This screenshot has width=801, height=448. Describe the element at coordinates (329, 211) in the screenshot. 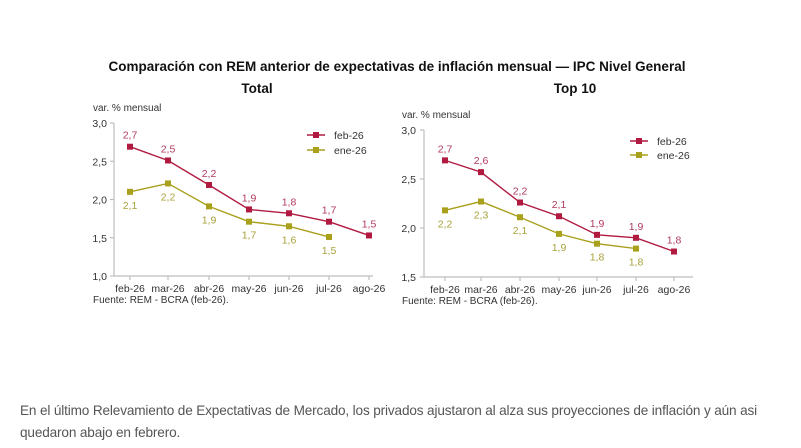

I see `data-label-feb-26: 1,7` at that location.